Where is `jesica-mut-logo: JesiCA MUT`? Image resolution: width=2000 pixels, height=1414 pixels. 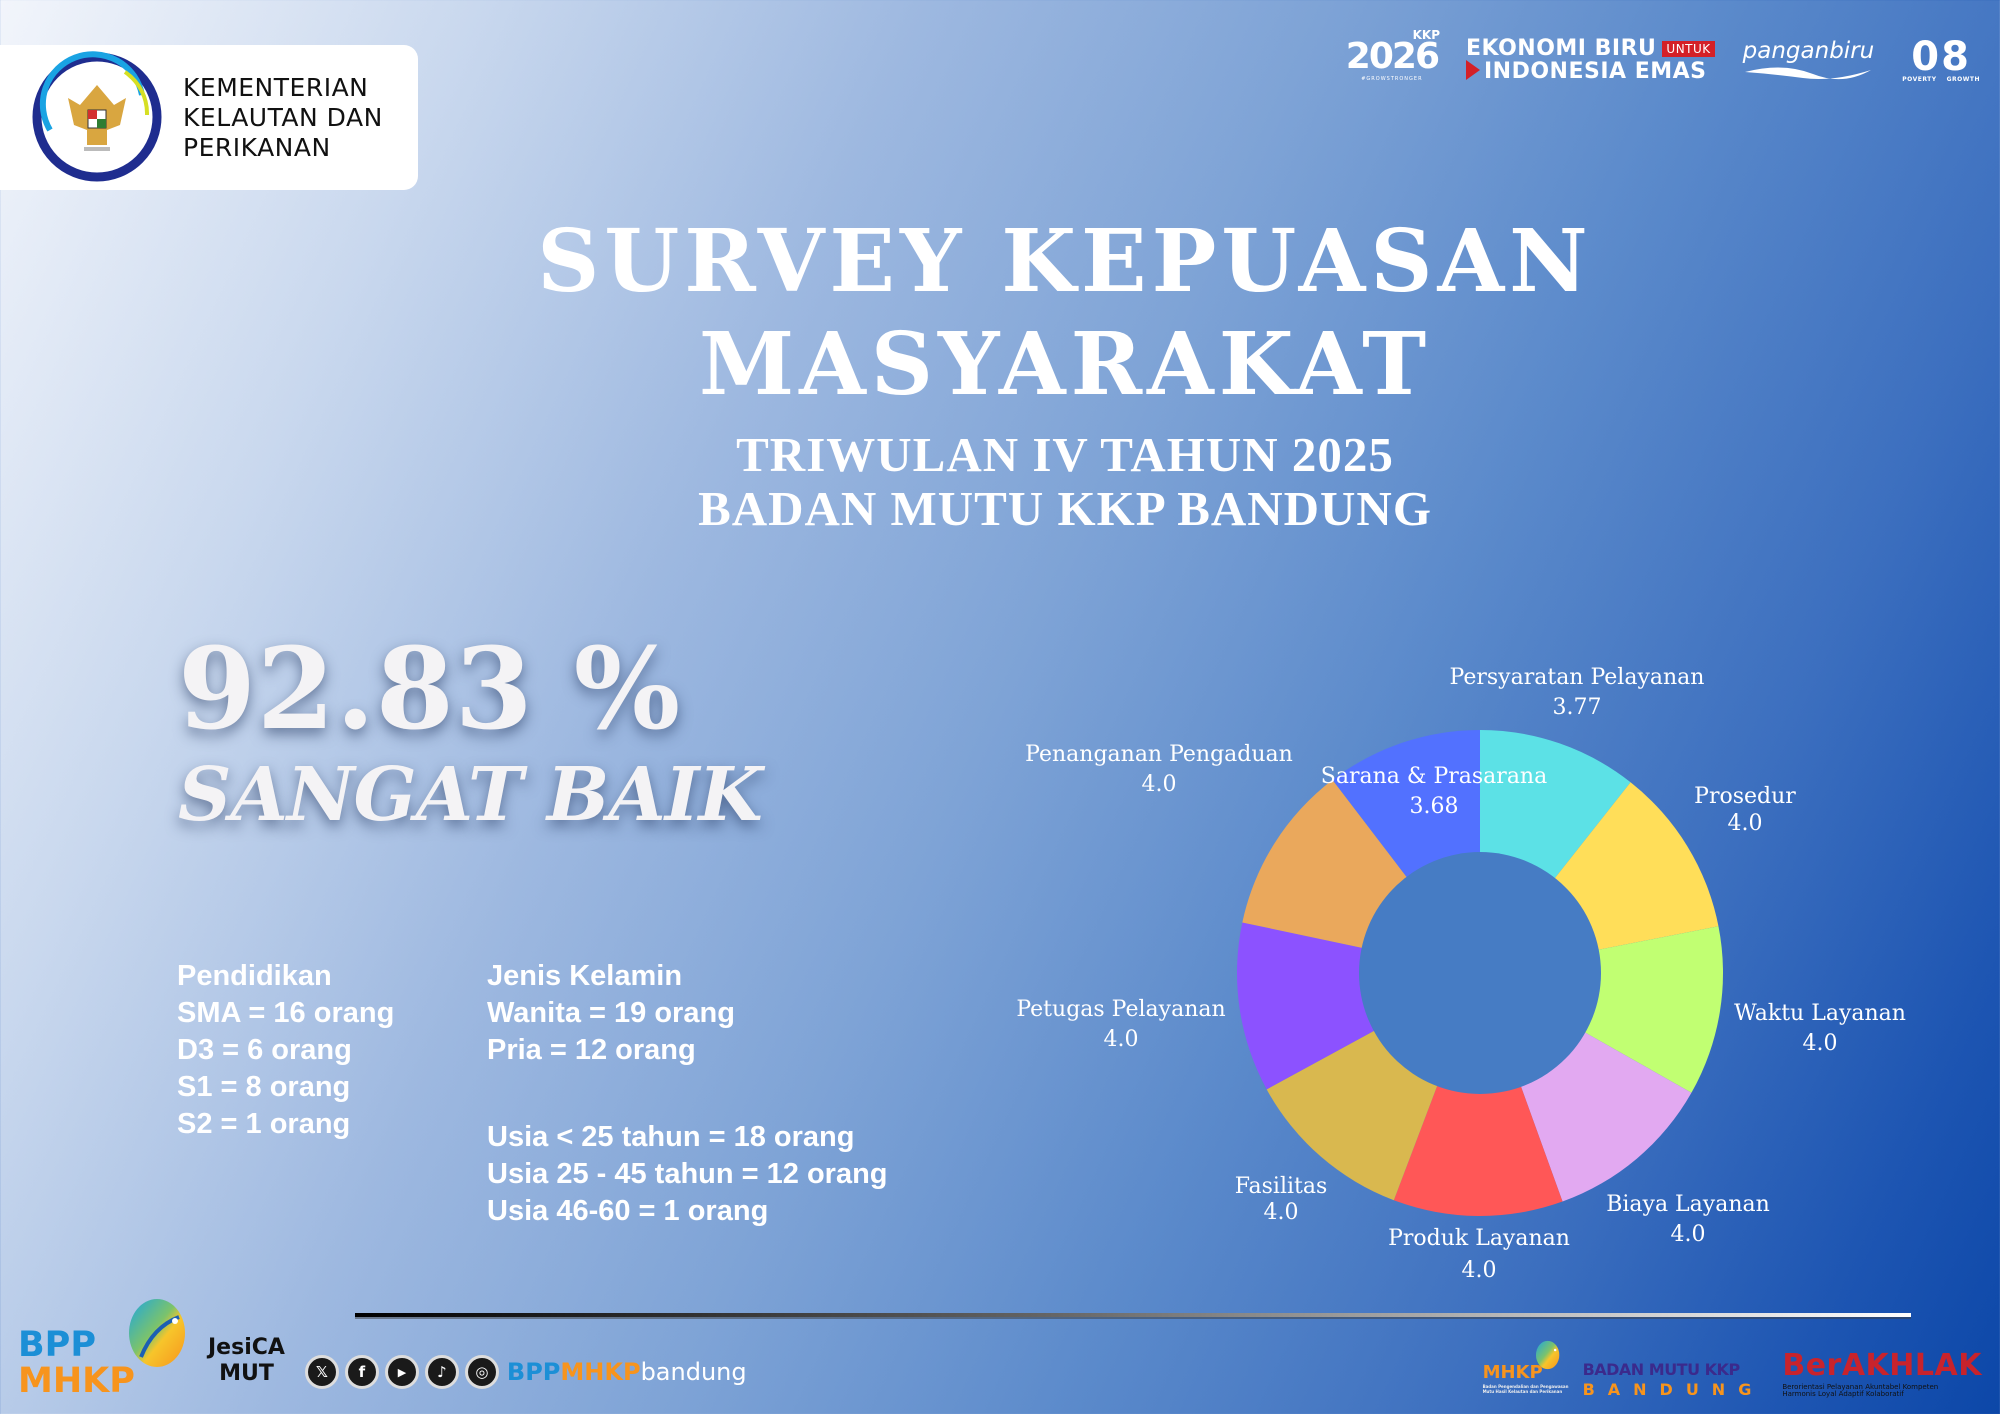
jesica-mut-logo: JesiCA MUT is located at coordinates (246, 1361).